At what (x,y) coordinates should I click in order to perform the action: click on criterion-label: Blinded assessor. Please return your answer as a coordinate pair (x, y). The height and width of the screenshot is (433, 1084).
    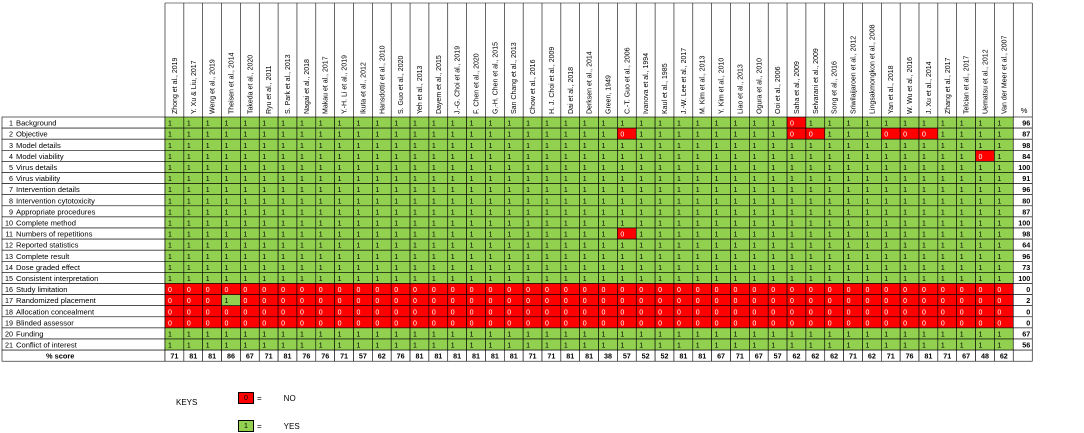
    Looking at the image, I should click on (45, 322).